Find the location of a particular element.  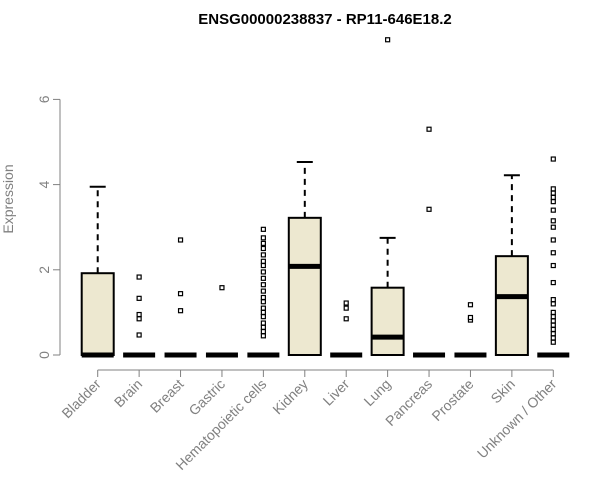

y-axis: 0 2 4 6 is located at coordinates (48, 227).